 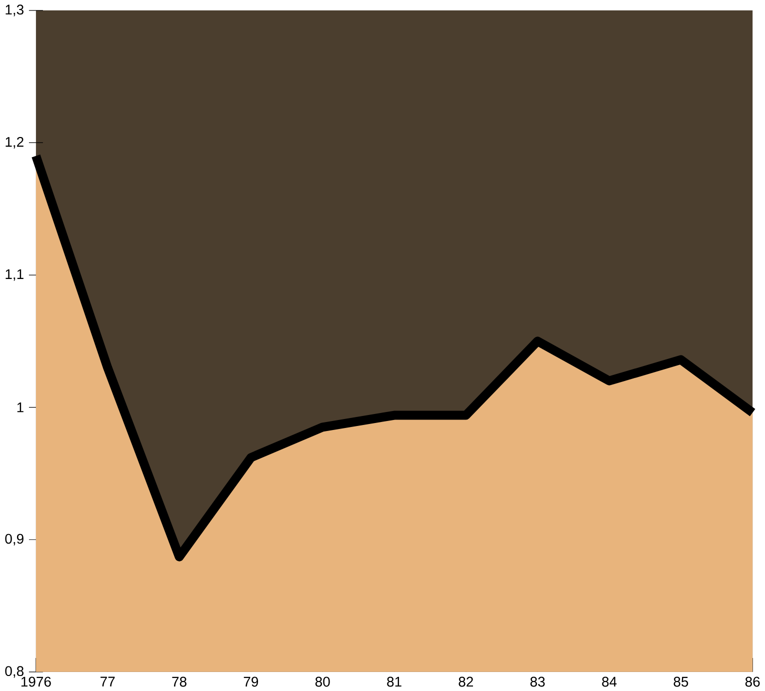 I want to click on x-tick-label: 81, so click(x=394, y=681).